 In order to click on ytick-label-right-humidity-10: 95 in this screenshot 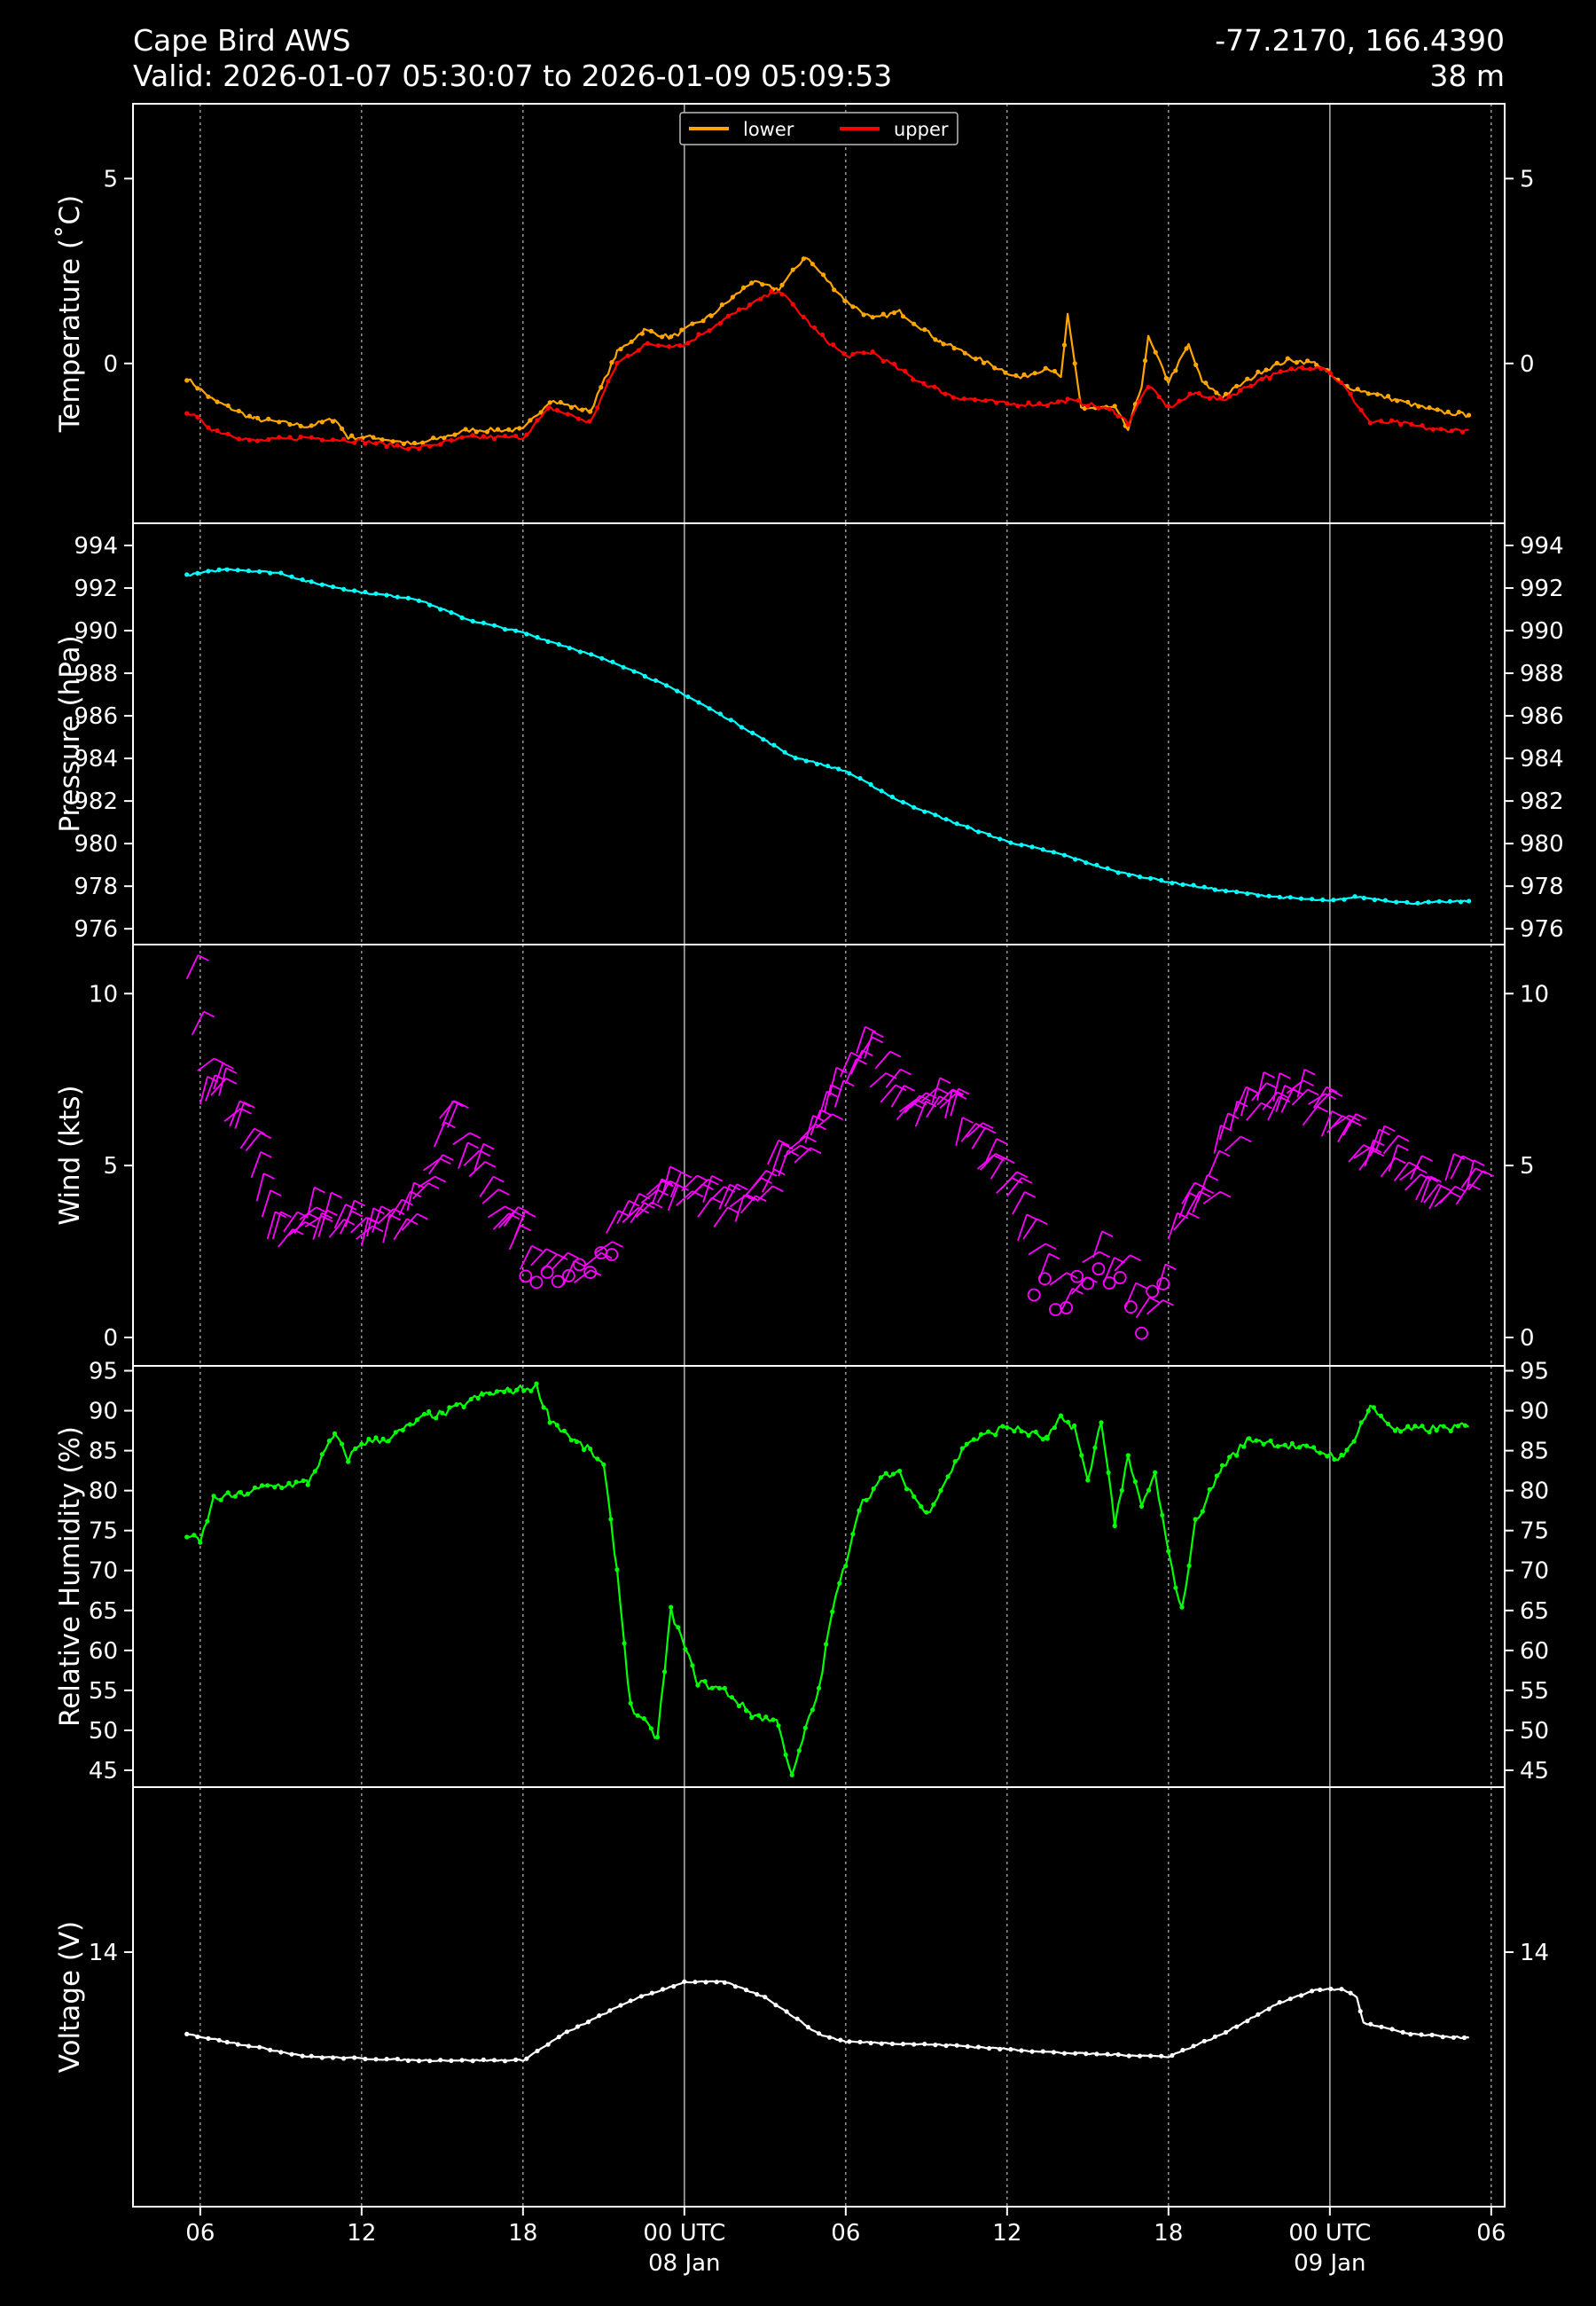, I will do `click(1534, 1372)`.